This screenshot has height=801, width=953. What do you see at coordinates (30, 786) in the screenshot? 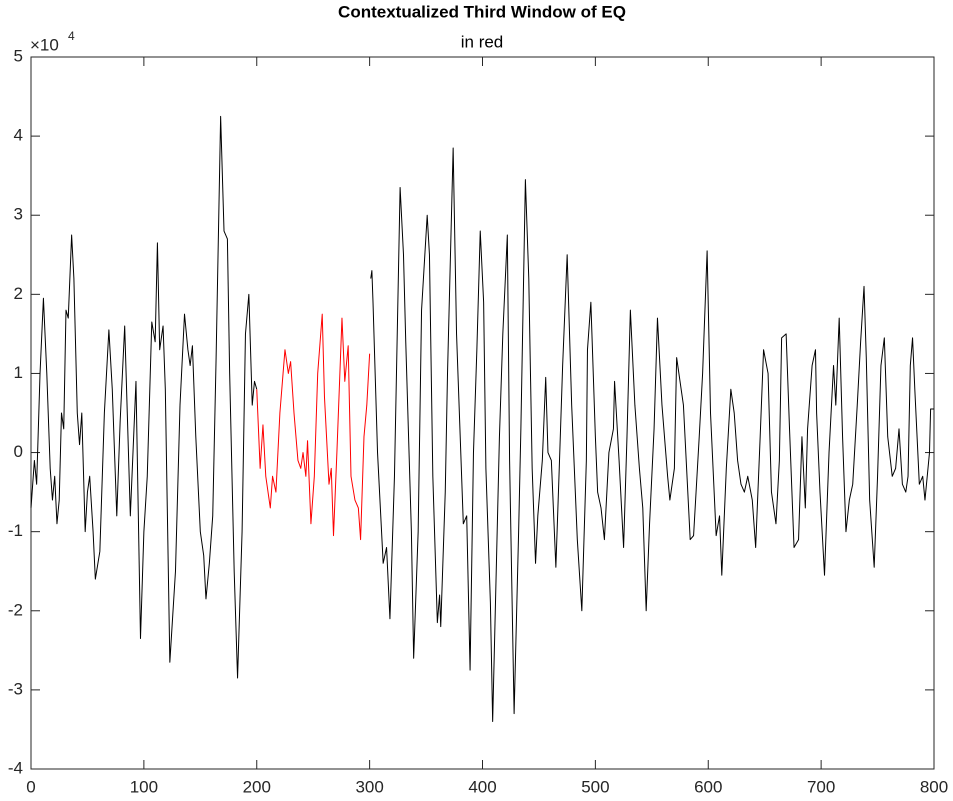
I see `x-tick-label: 0` at bounding box center [30, 786].